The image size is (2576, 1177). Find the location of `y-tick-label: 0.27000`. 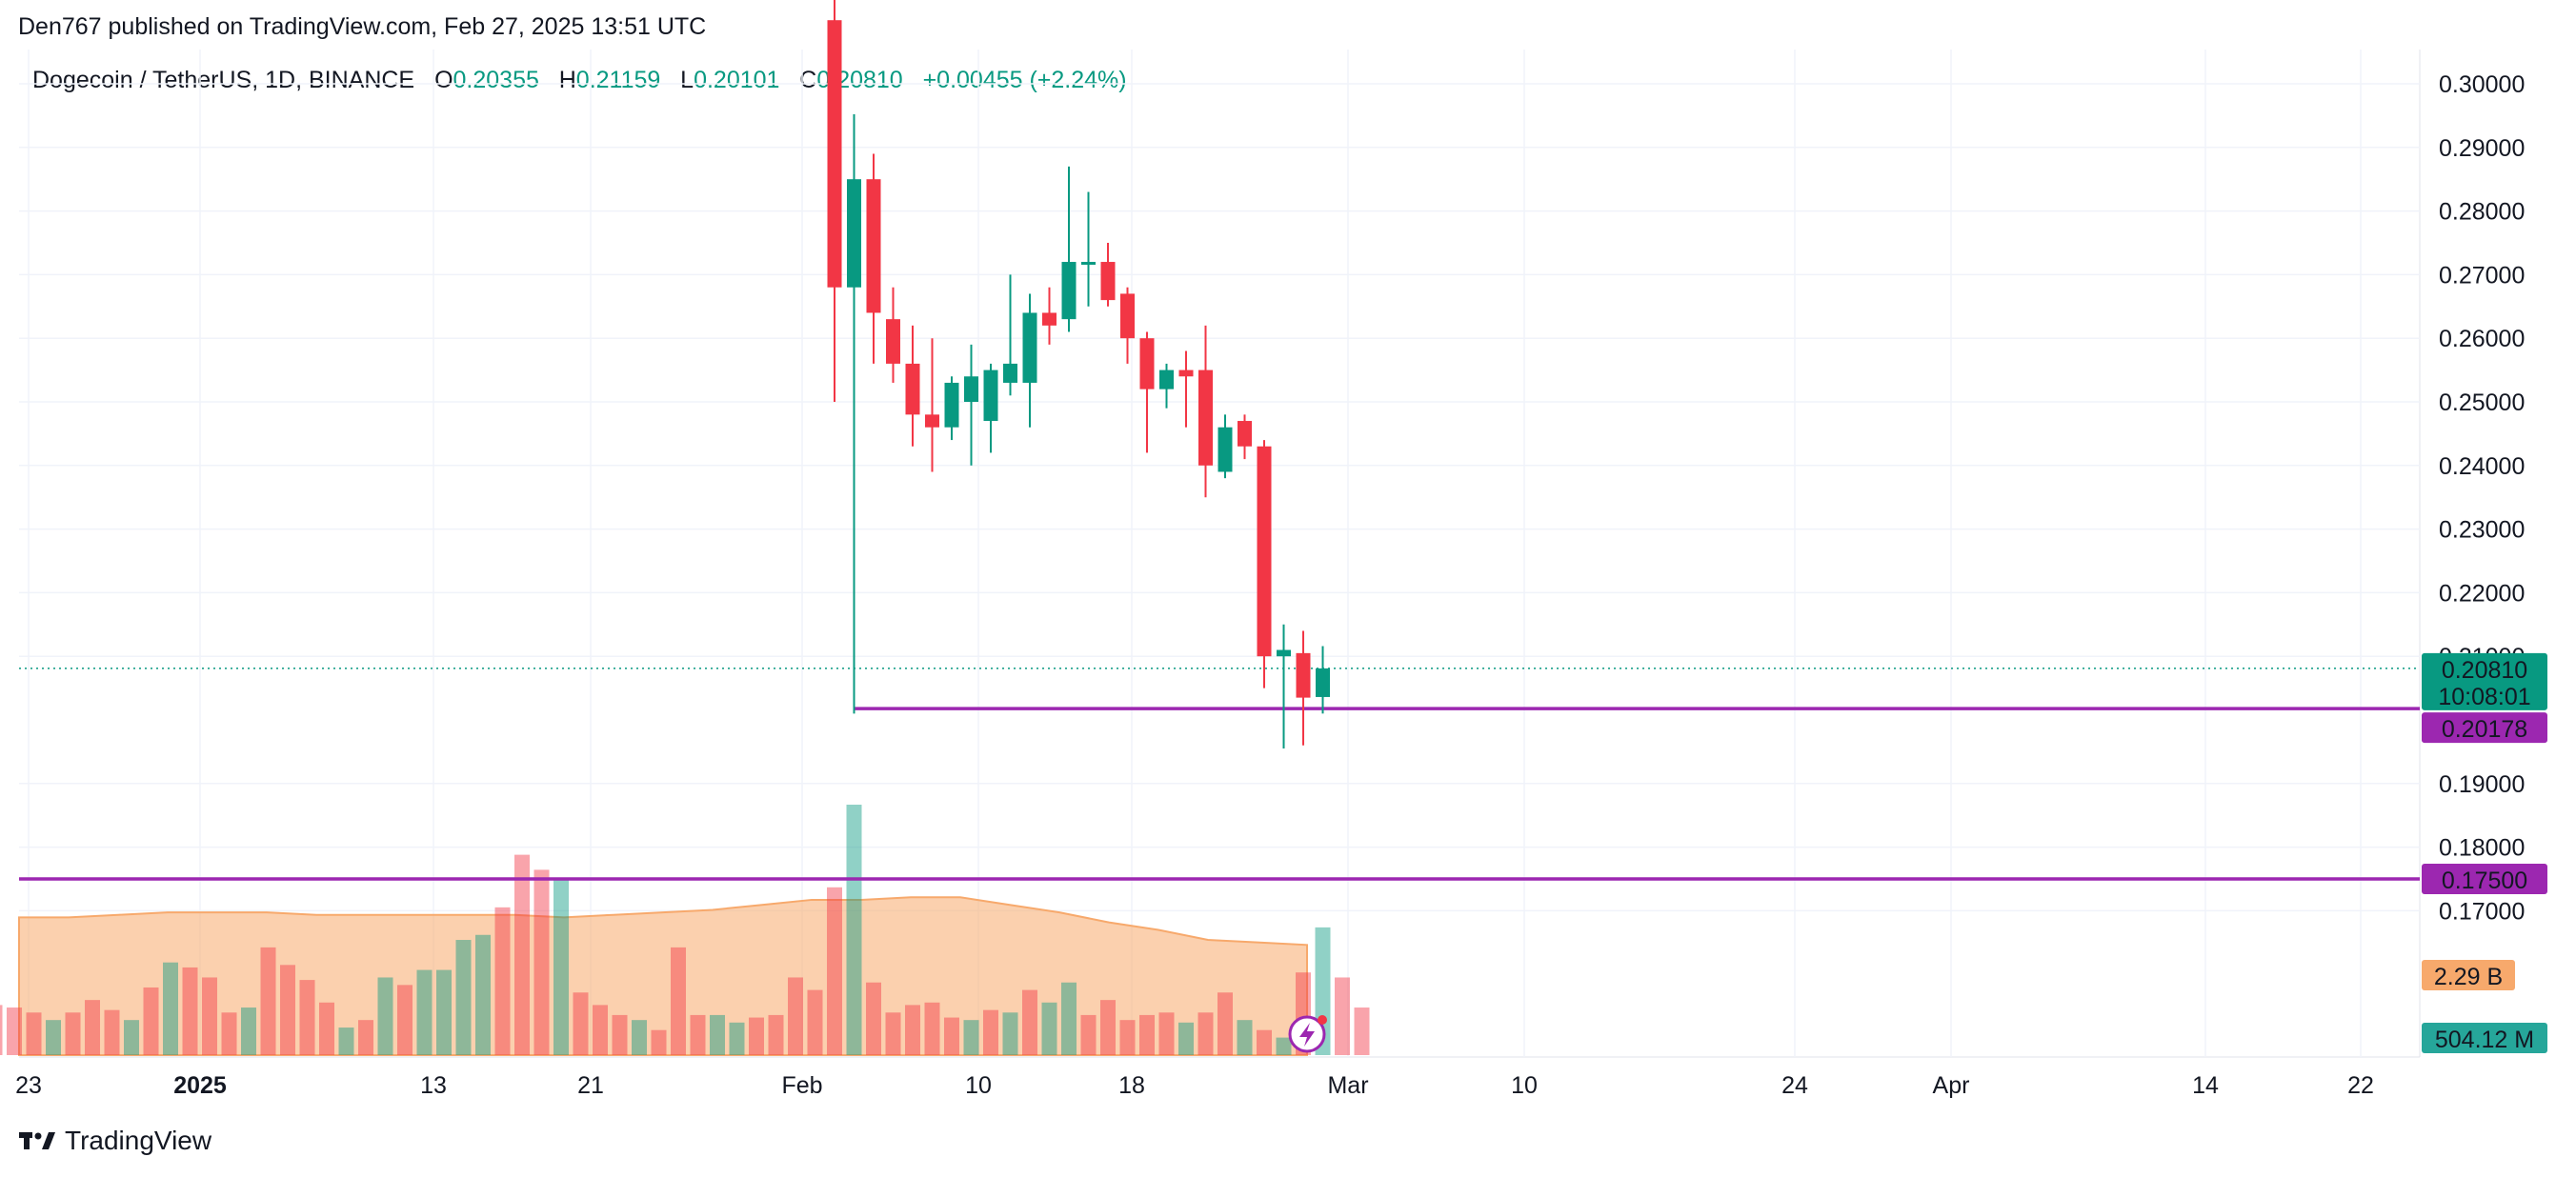

y-tick-label: 0.27000 is located at coordinates (2482, 275).